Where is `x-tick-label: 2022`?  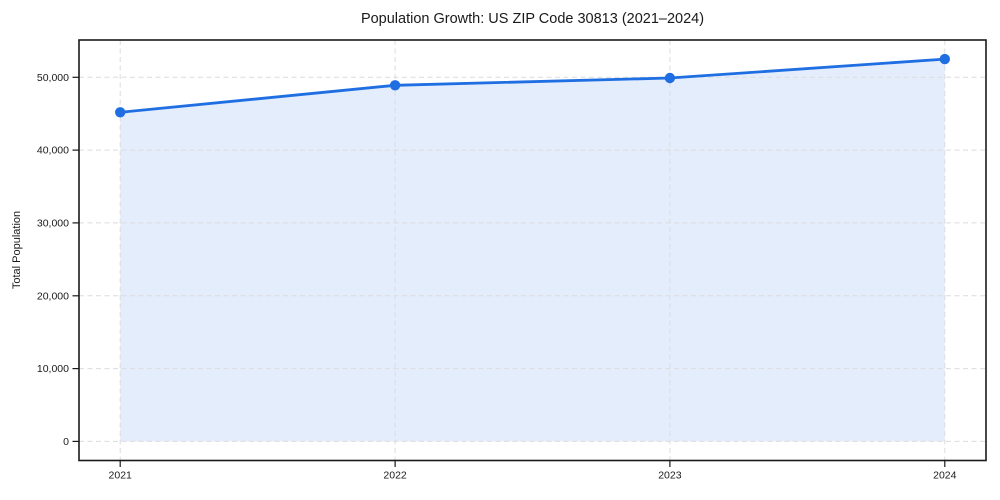
x-tick-label: 2022 is located at coordinates (395, 476).